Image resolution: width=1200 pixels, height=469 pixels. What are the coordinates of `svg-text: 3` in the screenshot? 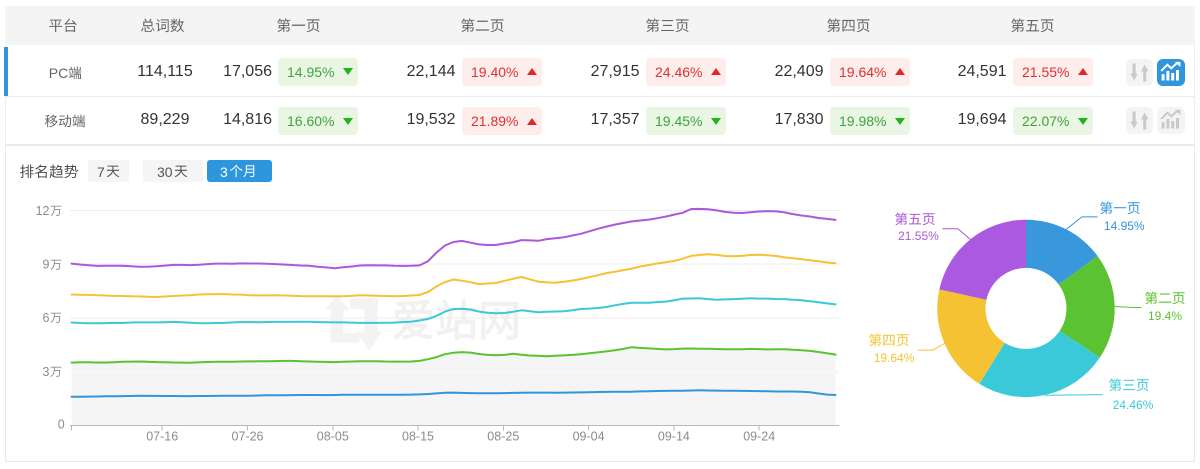 It's located at (46, 372).